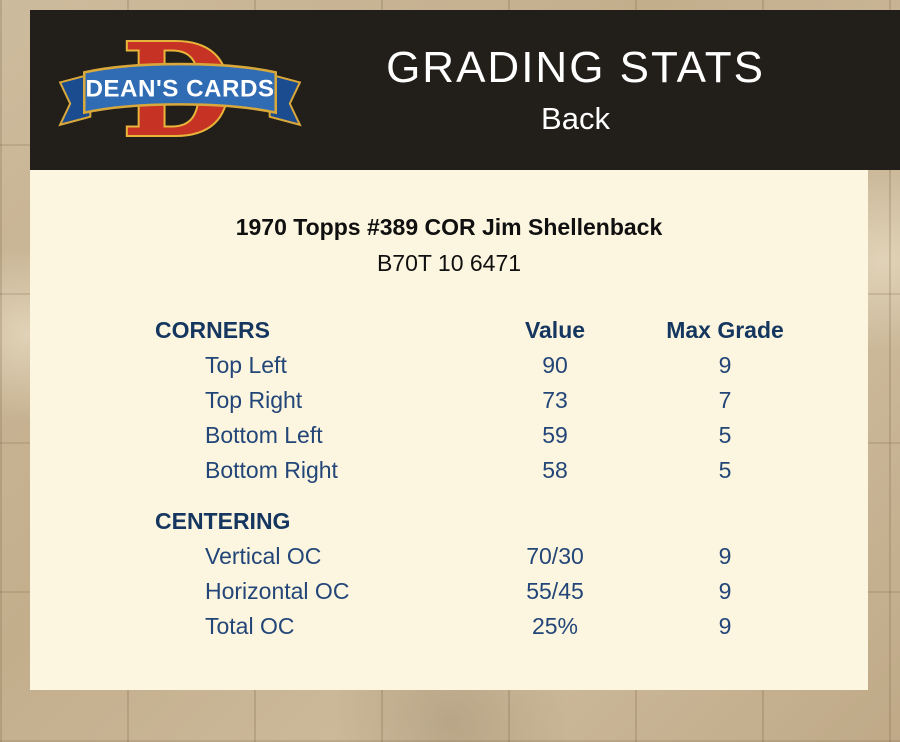  What do you see at coordinates (575, 67) in the screenshot?
I see `page-title: GRADING STATS` at bounding box center [575, 67].